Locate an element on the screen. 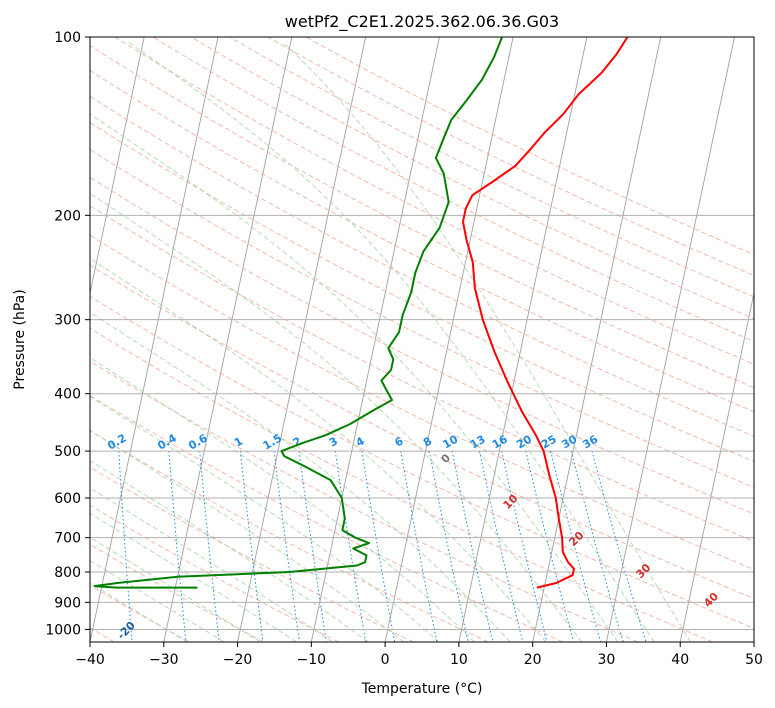  x-axis-label: Temperature (°C) is located at coordinates (422, 689).